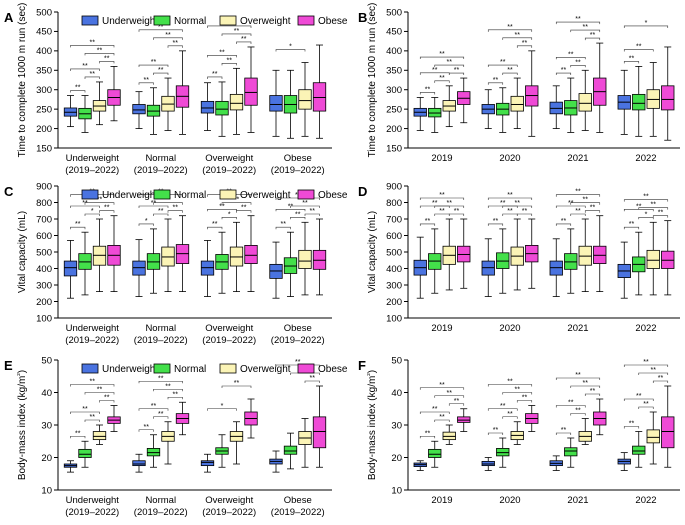  I want to click on significance-bracket: *, so click(229, 215).